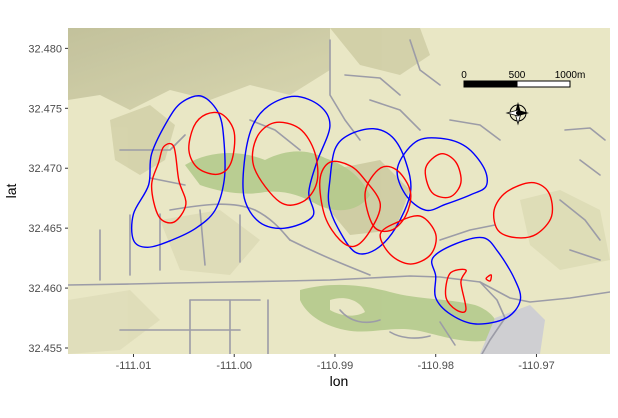 The height and width of the screenshot is (418, 618). I want to click on x-tick-label: -110.97, so click(536, 366).